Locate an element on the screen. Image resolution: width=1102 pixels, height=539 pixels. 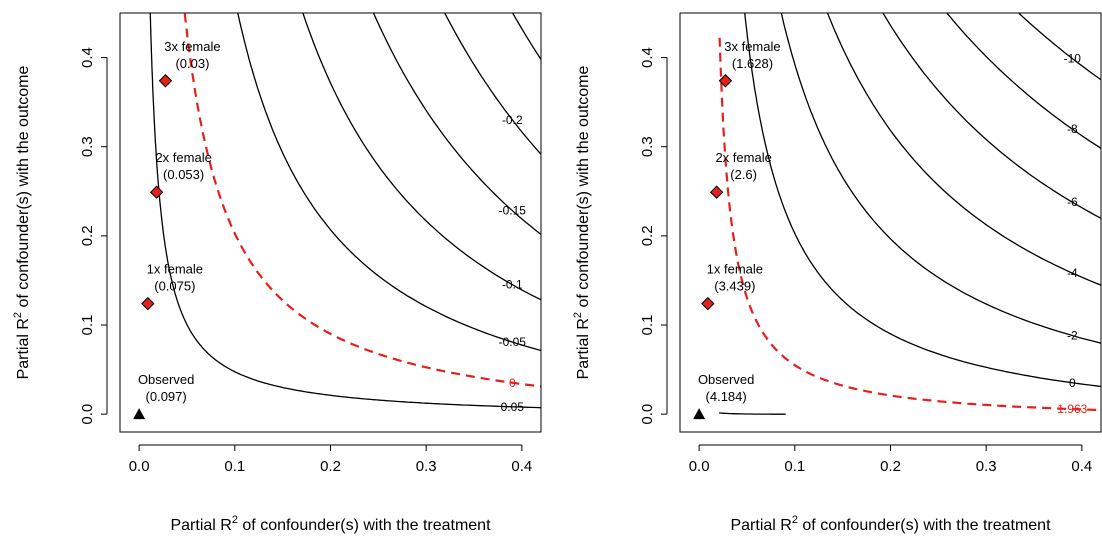
contour-label-4: -4 is located at coordinates (1072, 273).